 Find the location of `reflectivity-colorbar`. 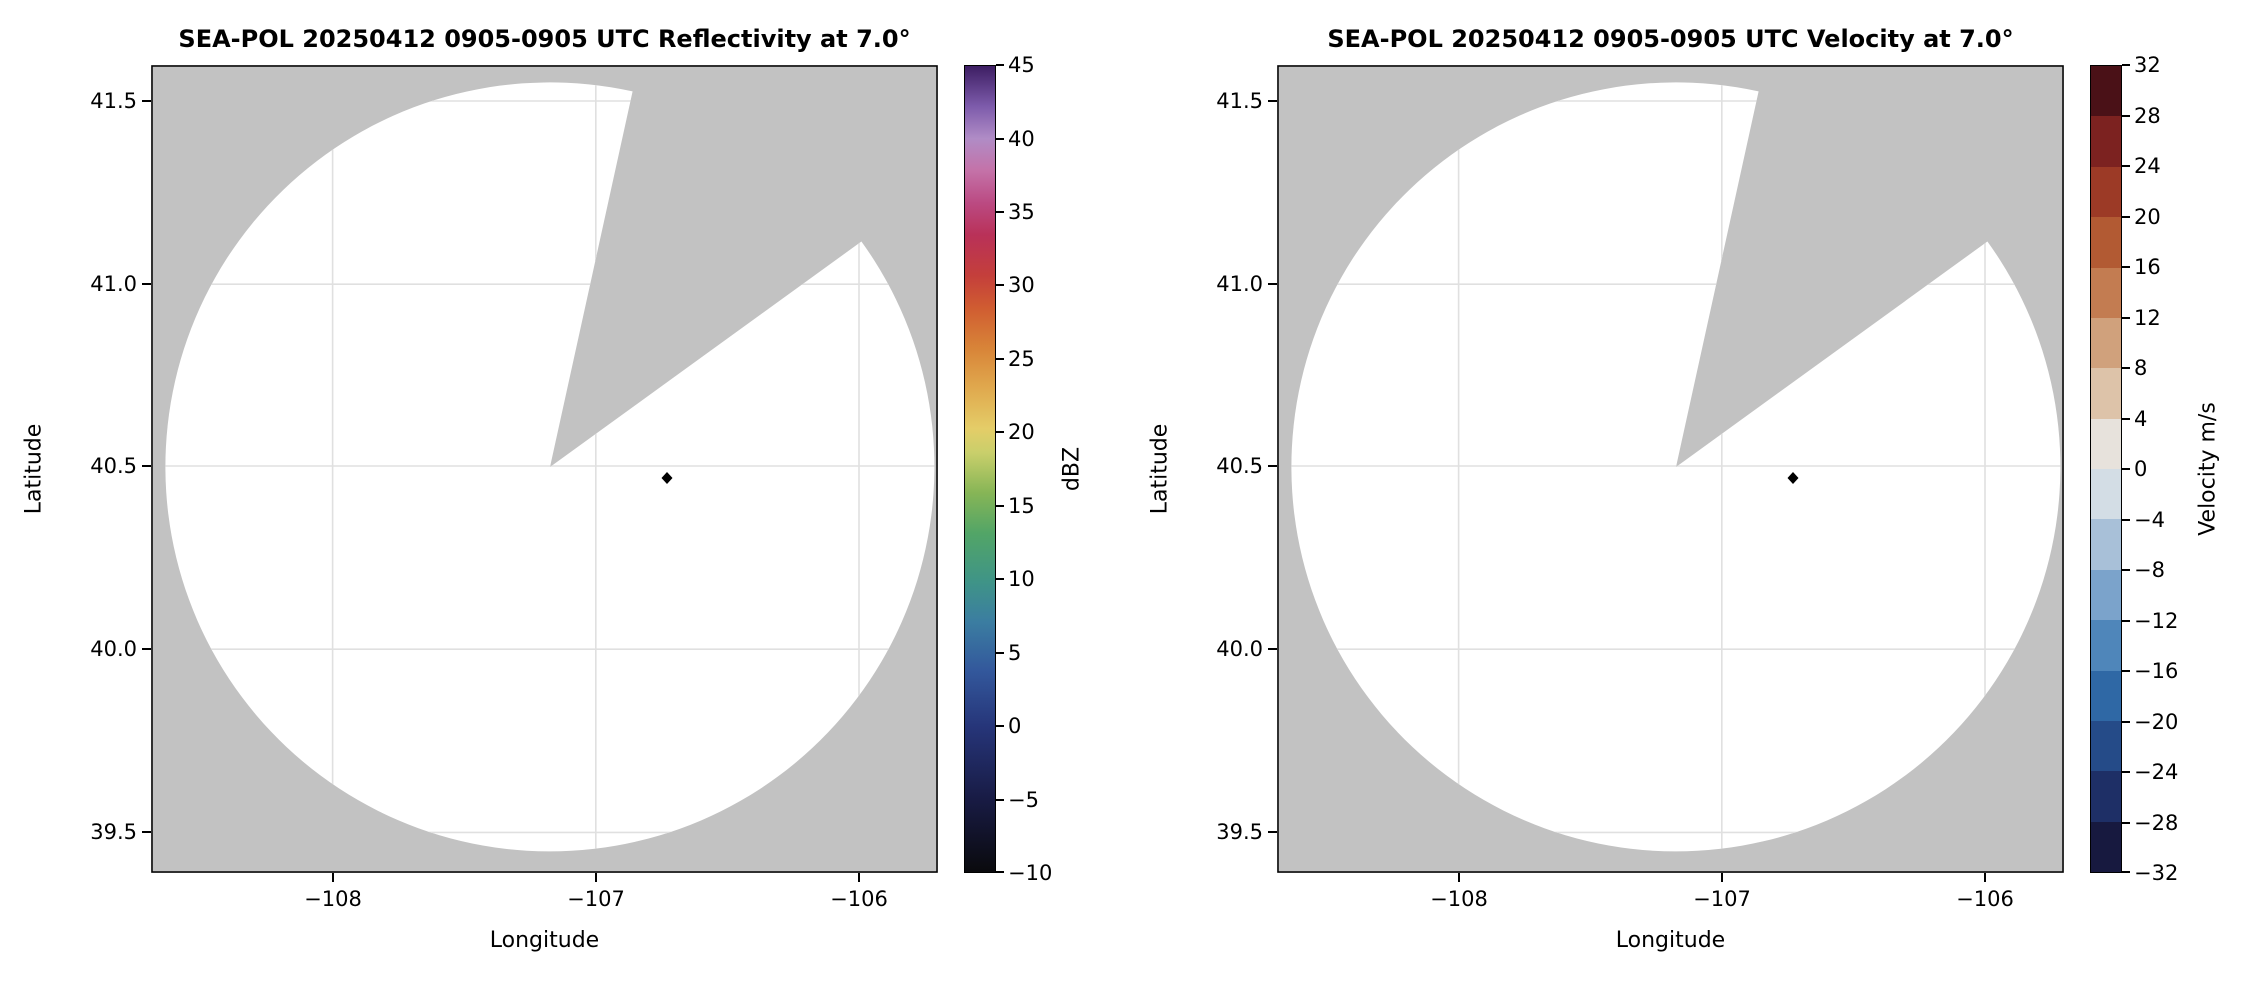

reflectivity-colorbar is located at coordinates (980, 469).